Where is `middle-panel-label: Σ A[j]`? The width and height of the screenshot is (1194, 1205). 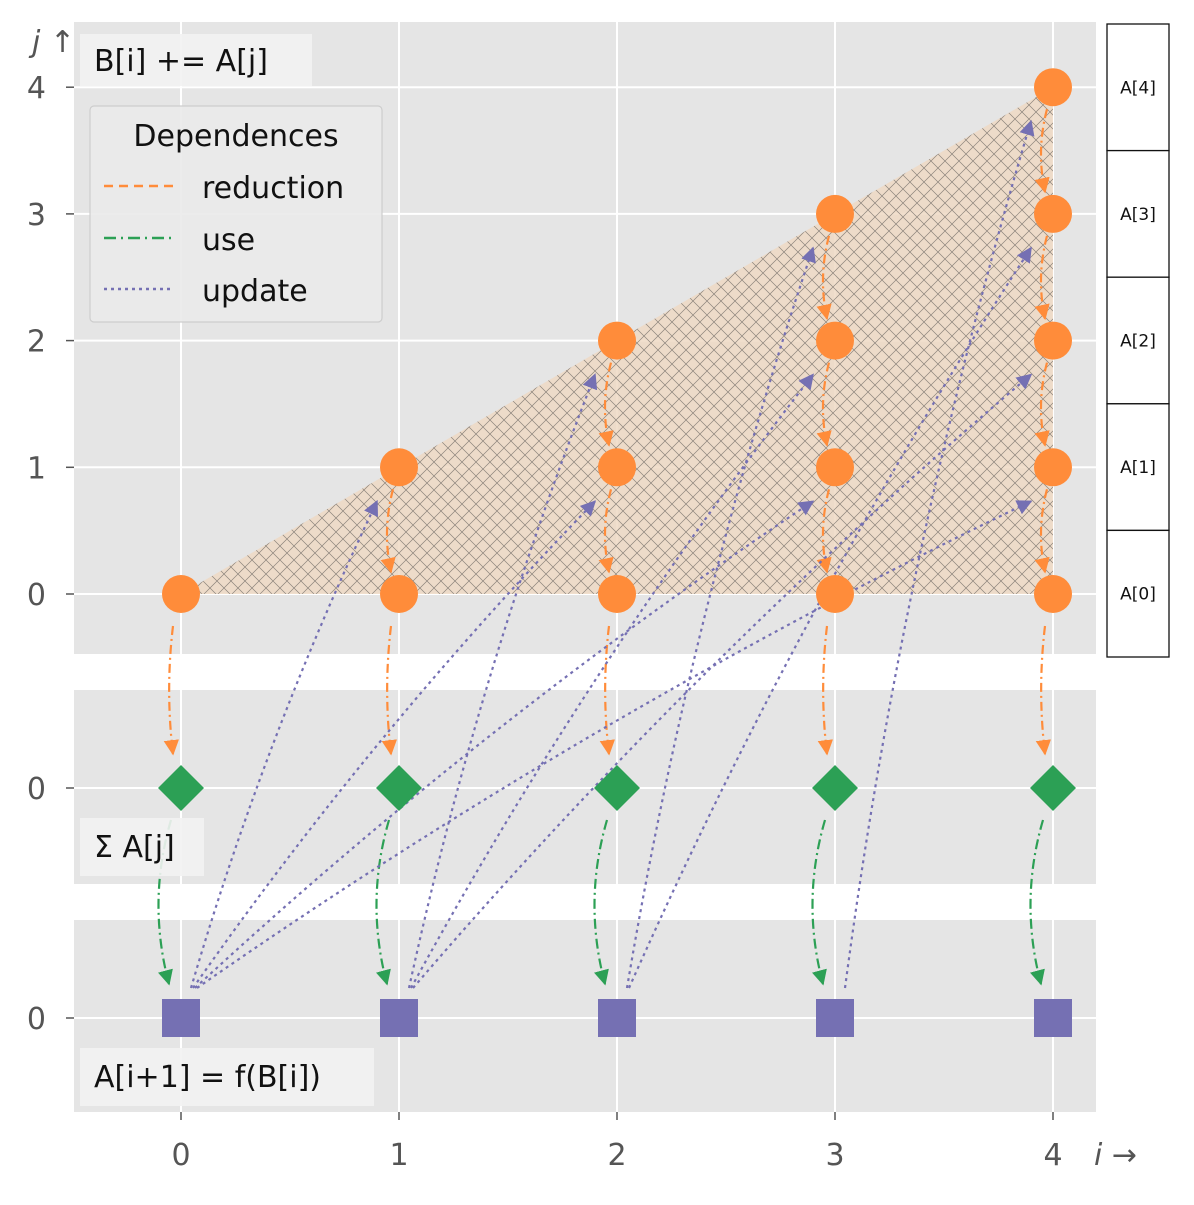
middle-panel-label: Σ A[j] is located at coordinates (142, 847).